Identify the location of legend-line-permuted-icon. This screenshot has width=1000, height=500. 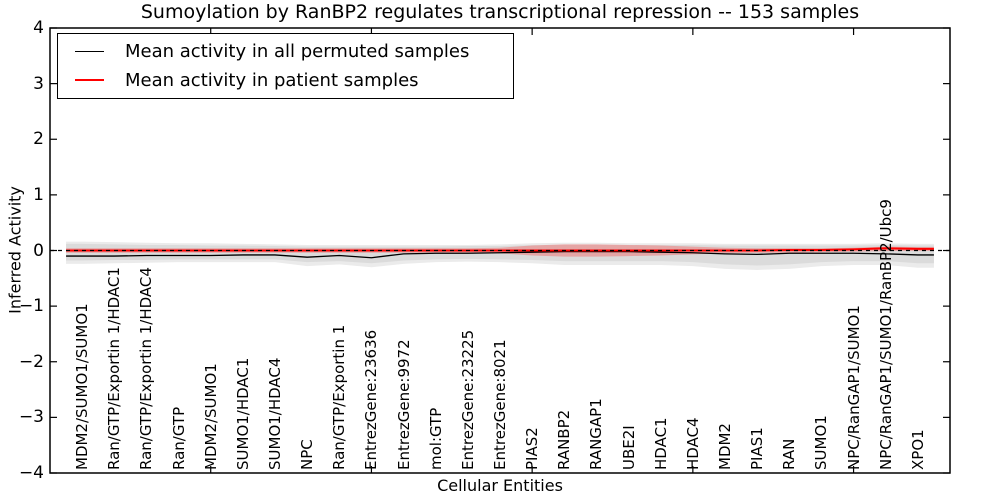
(89, 52).